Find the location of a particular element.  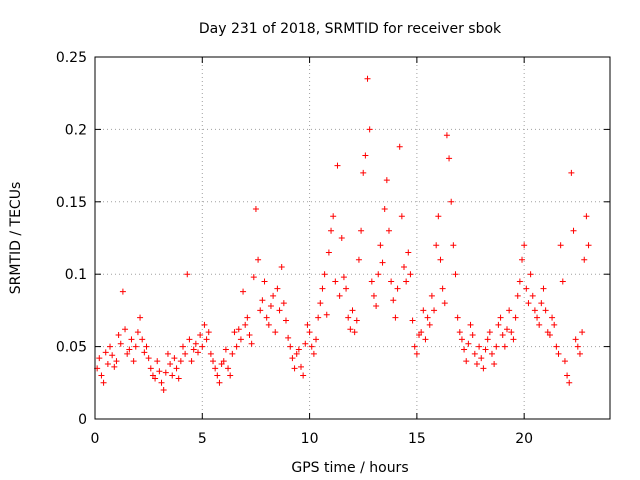

y-tick-label: 0 is located at coordinates (82, 420).